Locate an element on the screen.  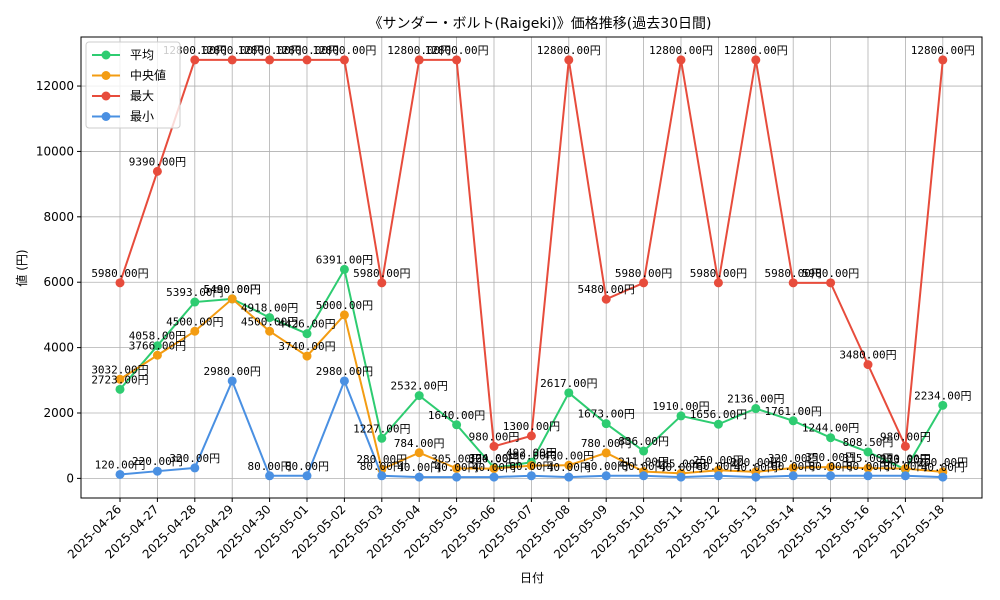
data-label: 2234.00円 is located at coordinates (942, 395).